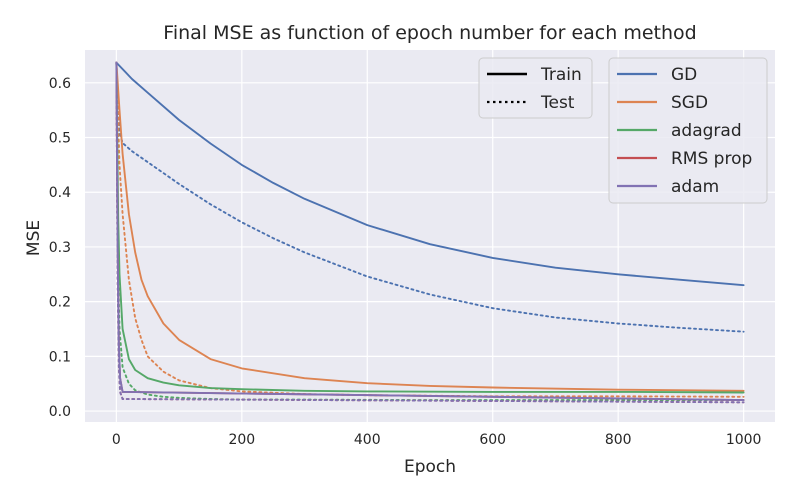 Image resolution: width=800 pixels, height=500 pixels. What do you see at coordinates (60, 412) in the screenshot?
I see `y-tick-label: 0.0` at bounding box center [60, 412].